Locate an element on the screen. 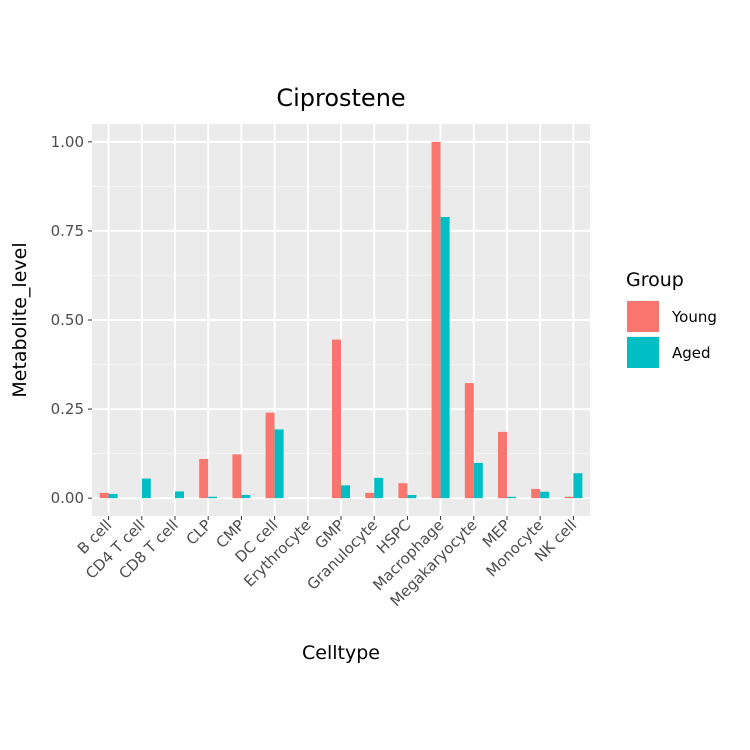 The height and width of the screenshot is (750, 750). y-axis: 0.00 0.25 0.50 0.75 1.00 is located at coordinates (71, 320).